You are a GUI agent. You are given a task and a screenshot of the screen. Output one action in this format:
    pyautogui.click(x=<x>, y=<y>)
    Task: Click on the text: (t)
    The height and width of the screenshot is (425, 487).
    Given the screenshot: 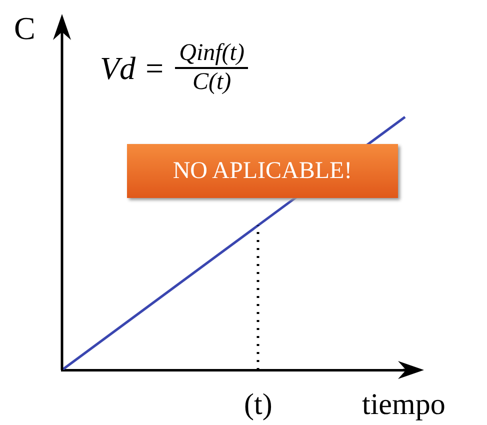 What is the action you would take?
    pyautogui.click(x=258, y=404)
    